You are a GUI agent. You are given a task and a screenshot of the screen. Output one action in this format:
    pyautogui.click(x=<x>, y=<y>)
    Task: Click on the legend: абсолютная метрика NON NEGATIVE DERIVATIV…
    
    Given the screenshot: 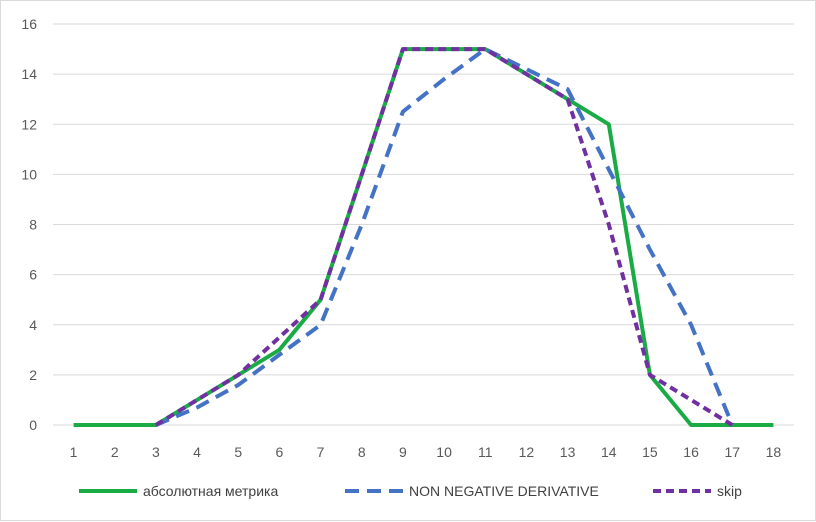 What is the action you would take?
    pyautogui.click(x=410, y=491)
    